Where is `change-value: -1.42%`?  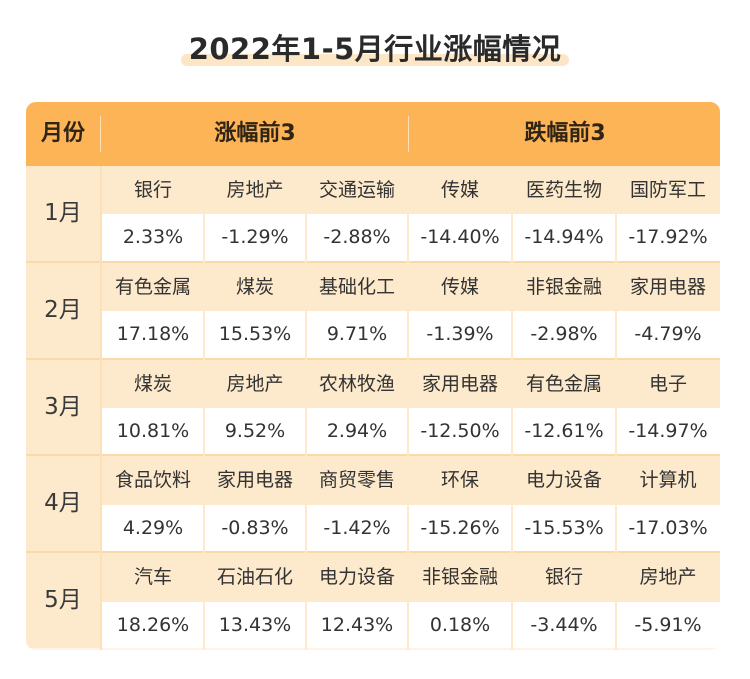
change-value: -1.42% is located at coordinates (357, 528).